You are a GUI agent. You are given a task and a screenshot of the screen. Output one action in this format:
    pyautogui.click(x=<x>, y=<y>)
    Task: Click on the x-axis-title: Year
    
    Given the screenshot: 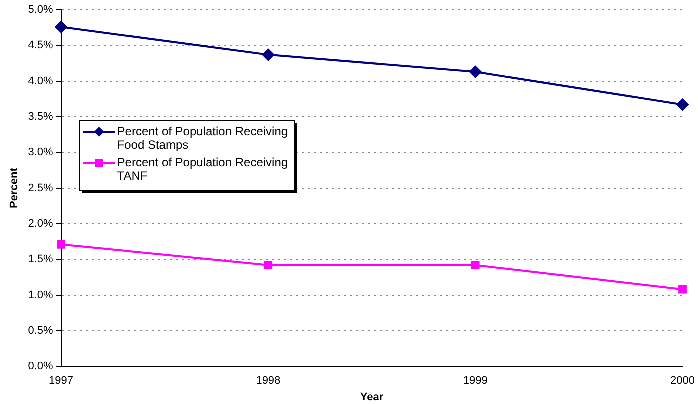 What is the action you would take?
    pyautogui.click(x=372, y=397)
    